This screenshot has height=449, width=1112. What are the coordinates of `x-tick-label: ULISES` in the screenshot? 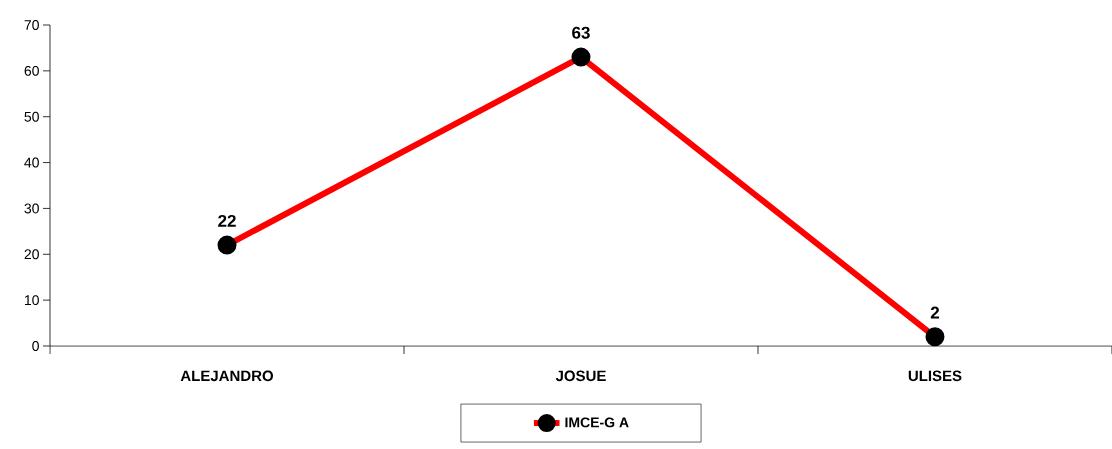 It's located at (935, 376).